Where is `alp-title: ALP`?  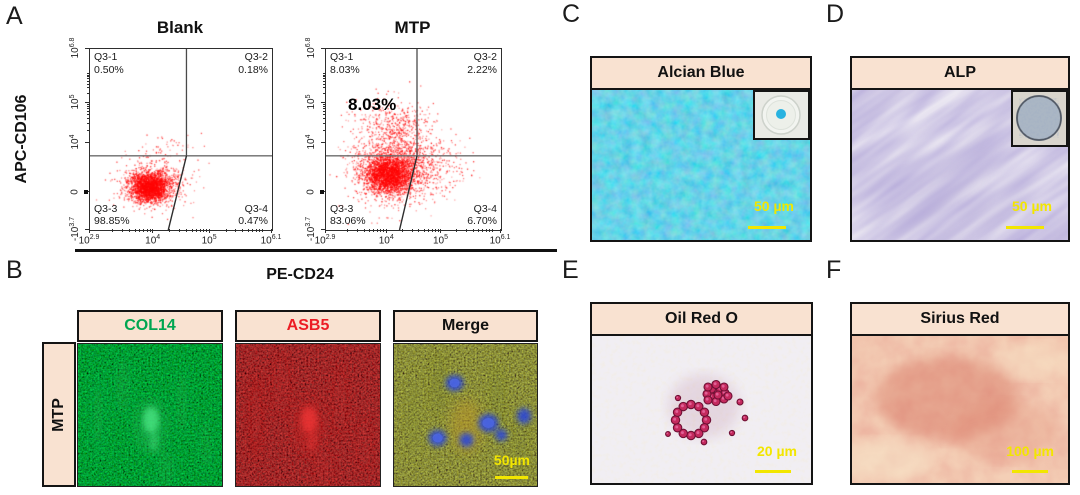 alp-title: ALP is located at coordinates (960, 74).